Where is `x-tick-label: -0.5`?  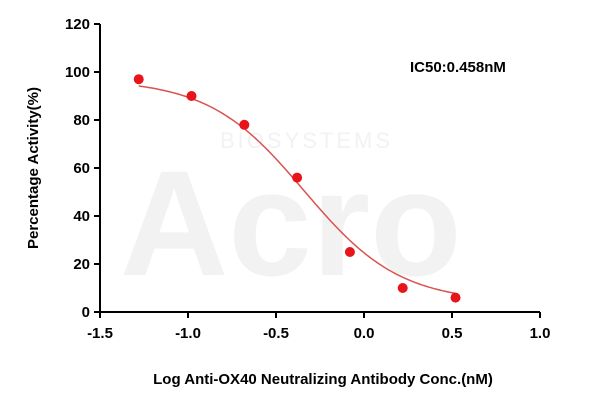
x-tick-label: -0.5 is located at coordinates (276, 333).